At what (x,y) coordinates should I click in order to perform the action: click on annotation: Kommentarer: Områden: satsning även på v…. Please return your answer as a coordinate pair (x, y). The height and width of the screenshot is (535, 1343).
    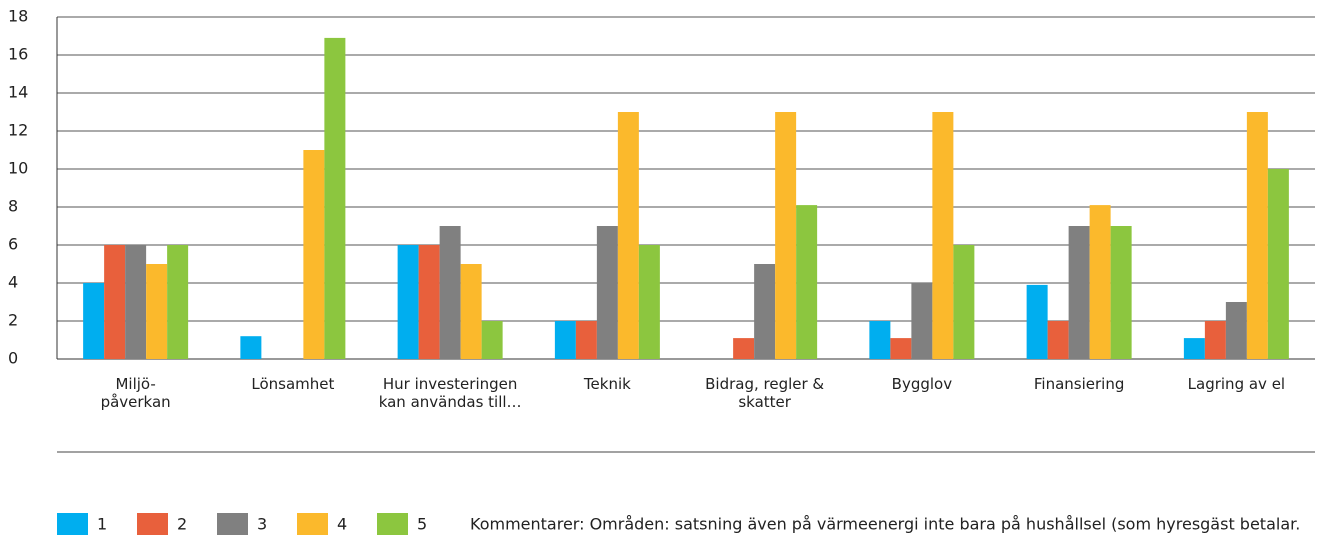
    Looking at the image, I should click on (885, 524).